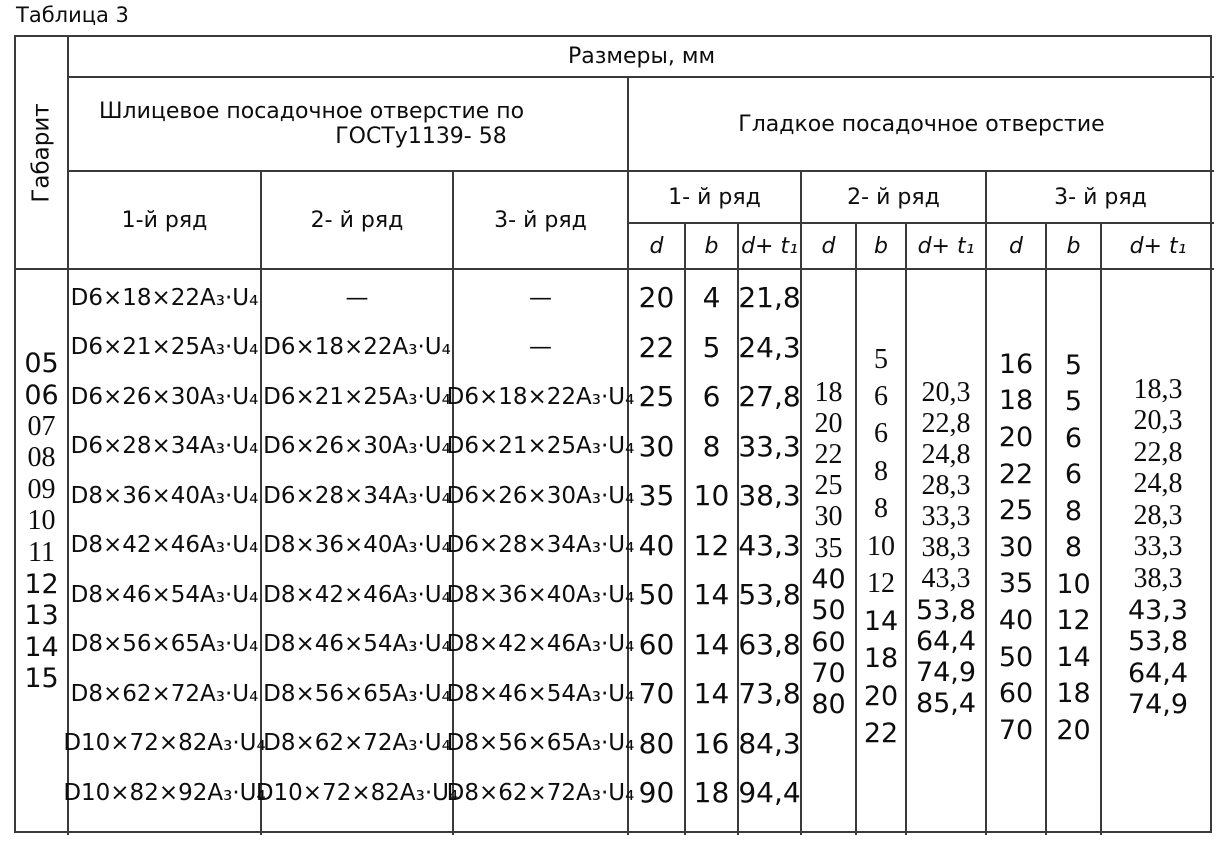 This screenshot has width=1226, height=861. Describe the element at coordinates (165, 221) in the screenshot. I see `spline-row1-header: 1-й ряд` at that location.